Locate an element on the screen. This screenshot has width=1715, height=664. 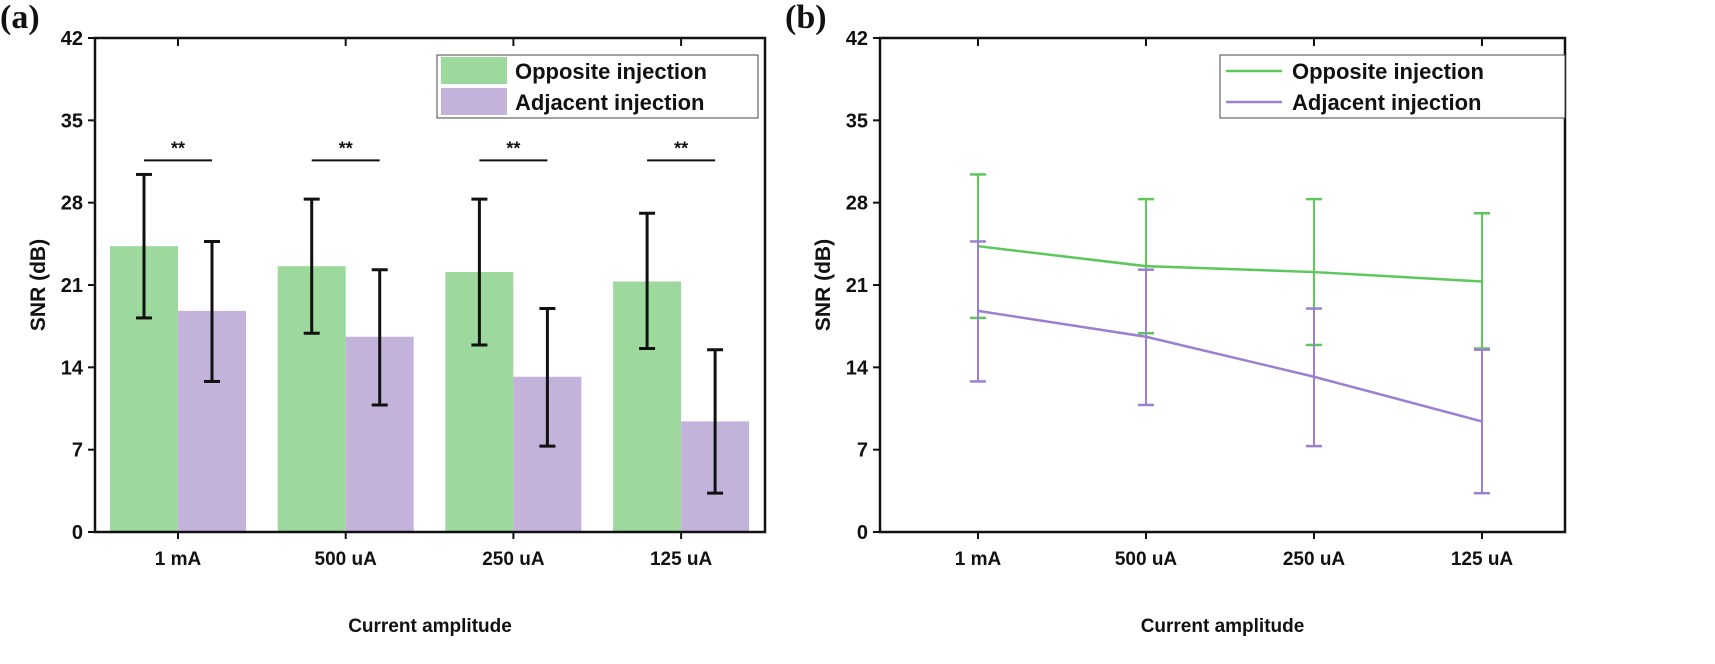
panel-label: (b) is located at coordinates (806, 18).